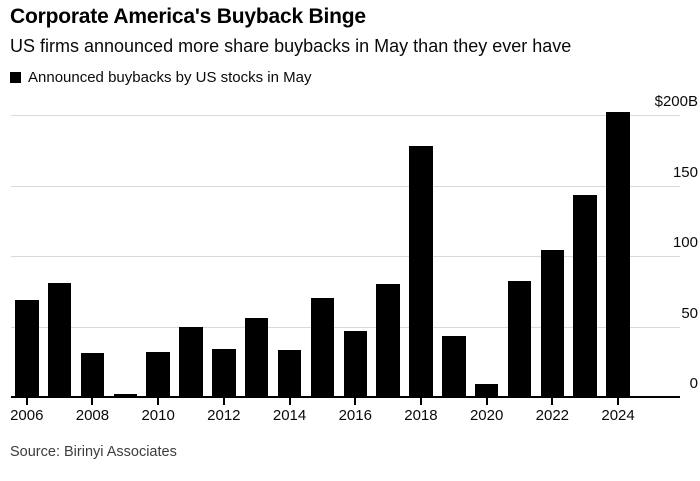 This screenshot has width=700, height=481. What do you see at coordinates (421, 415) in the screenshot?
I see `x-axis-label-2018: 2018` at bounding box center [421, 415].